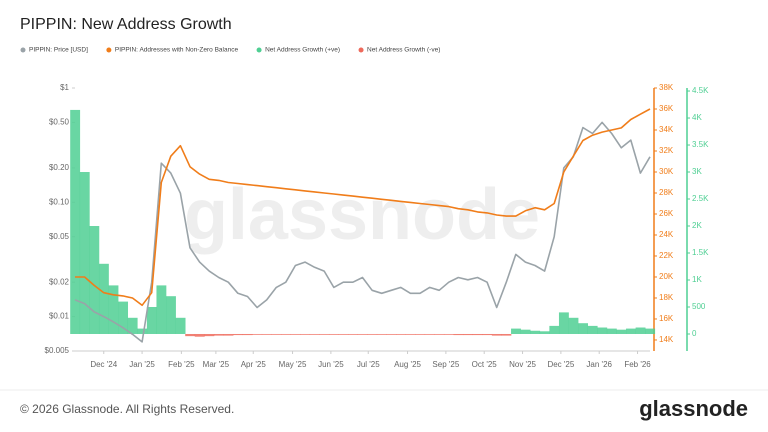 This screenshot has height=432, width=768. Describe the element at coordinates (59, 167) in the screenshot. I see `y-tick-label: $0.20` at that location.